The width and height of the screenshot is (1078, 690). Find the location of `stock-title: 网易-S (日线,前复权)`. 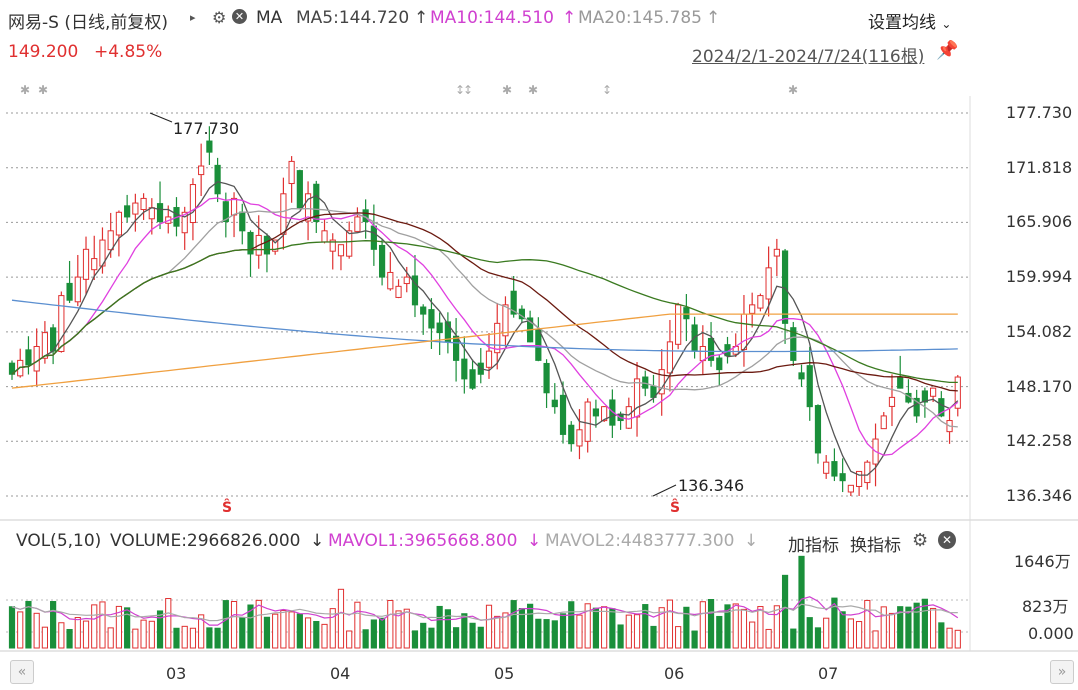

stock-title: 网易-S (日线,前复权) is located at coordinates (88, 23).